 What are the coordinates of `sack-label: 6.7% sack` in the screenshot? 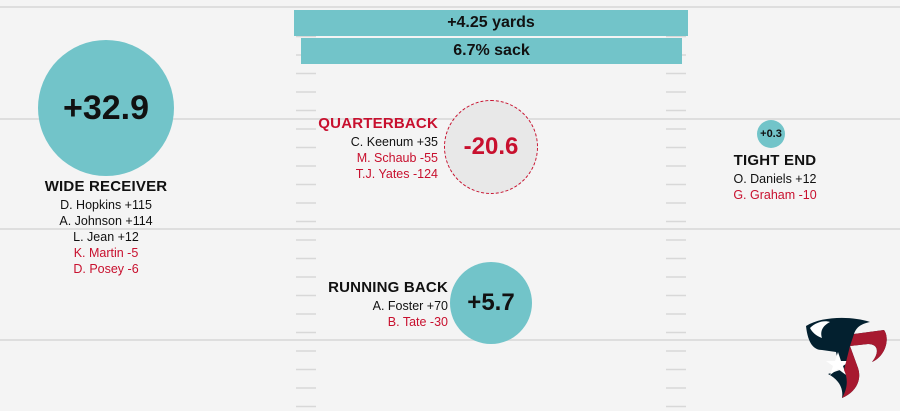 It's located at (491, 50).